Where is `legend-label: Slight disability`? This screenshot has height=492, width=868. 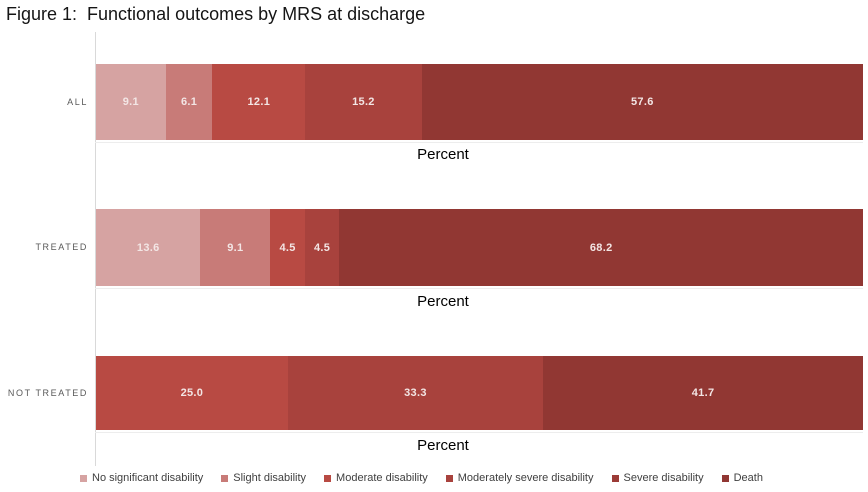
legend-label: Slight disability is located at coordinates (270, 478).